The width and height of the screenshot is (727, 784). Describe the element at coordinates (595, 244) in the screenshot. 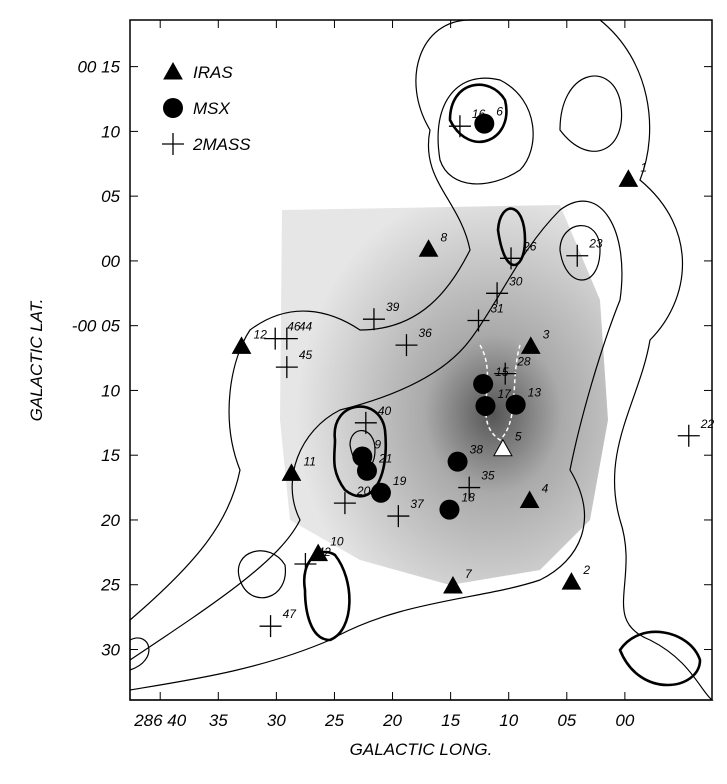

I see `point-label: 23` at that location.